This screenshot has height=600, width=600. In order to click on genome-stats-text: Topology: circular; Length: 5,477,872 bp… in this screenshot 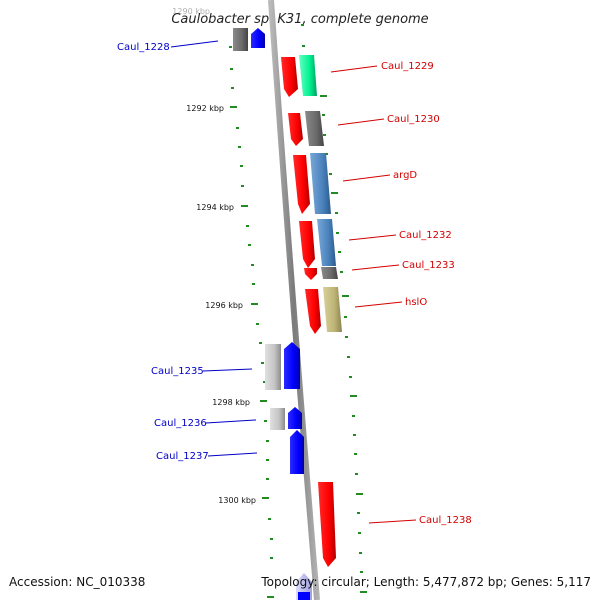, I will do `click(425, 582)`.